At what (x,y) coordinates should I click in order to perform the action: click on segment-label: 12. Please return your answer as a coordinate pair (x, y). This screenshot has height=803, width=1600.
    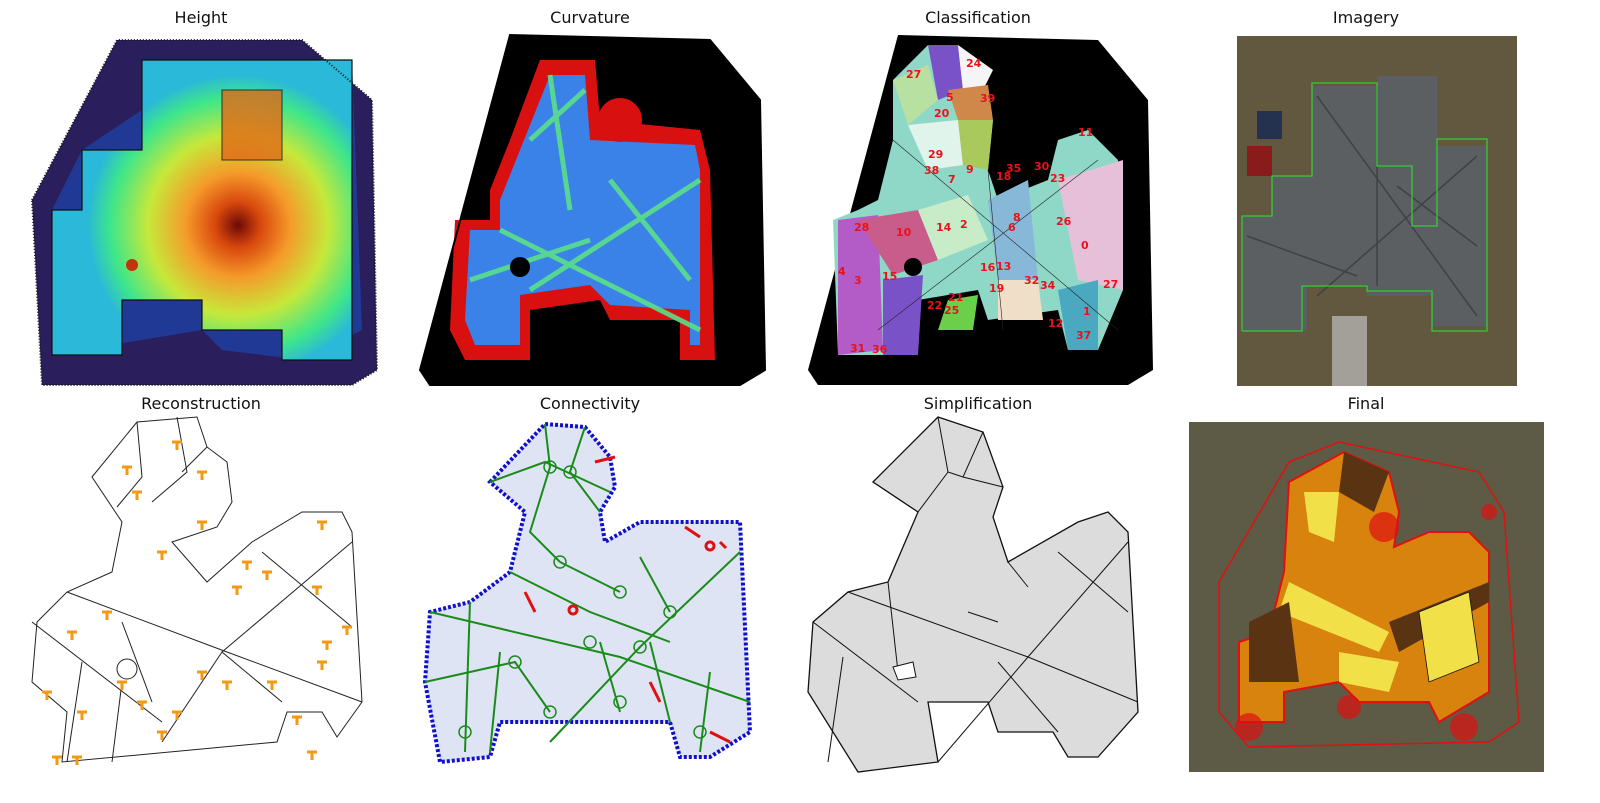
    Looking at the image, I should click on (1055, 323).